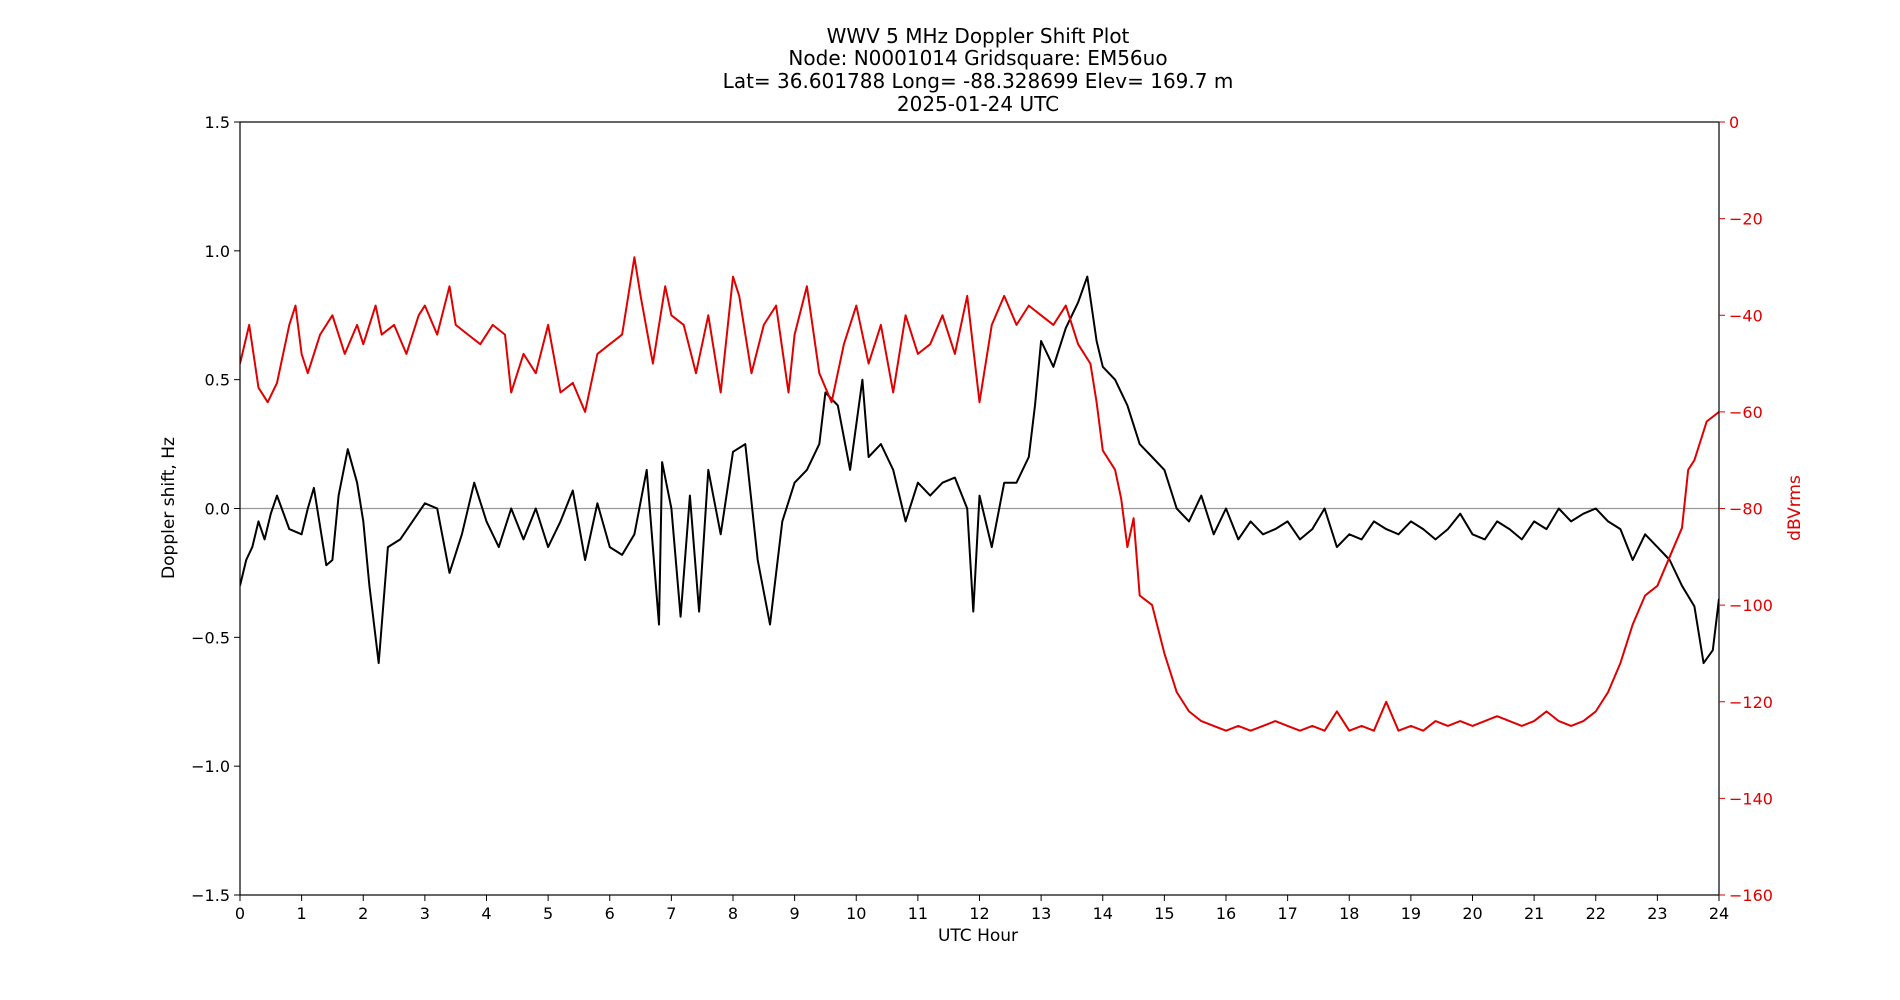 The height and width of the screenshot is (1000, 1900). Describe the element at coordinates (210, 766) in the screenshot. I see `y-tick-label: −1.0` at that location.